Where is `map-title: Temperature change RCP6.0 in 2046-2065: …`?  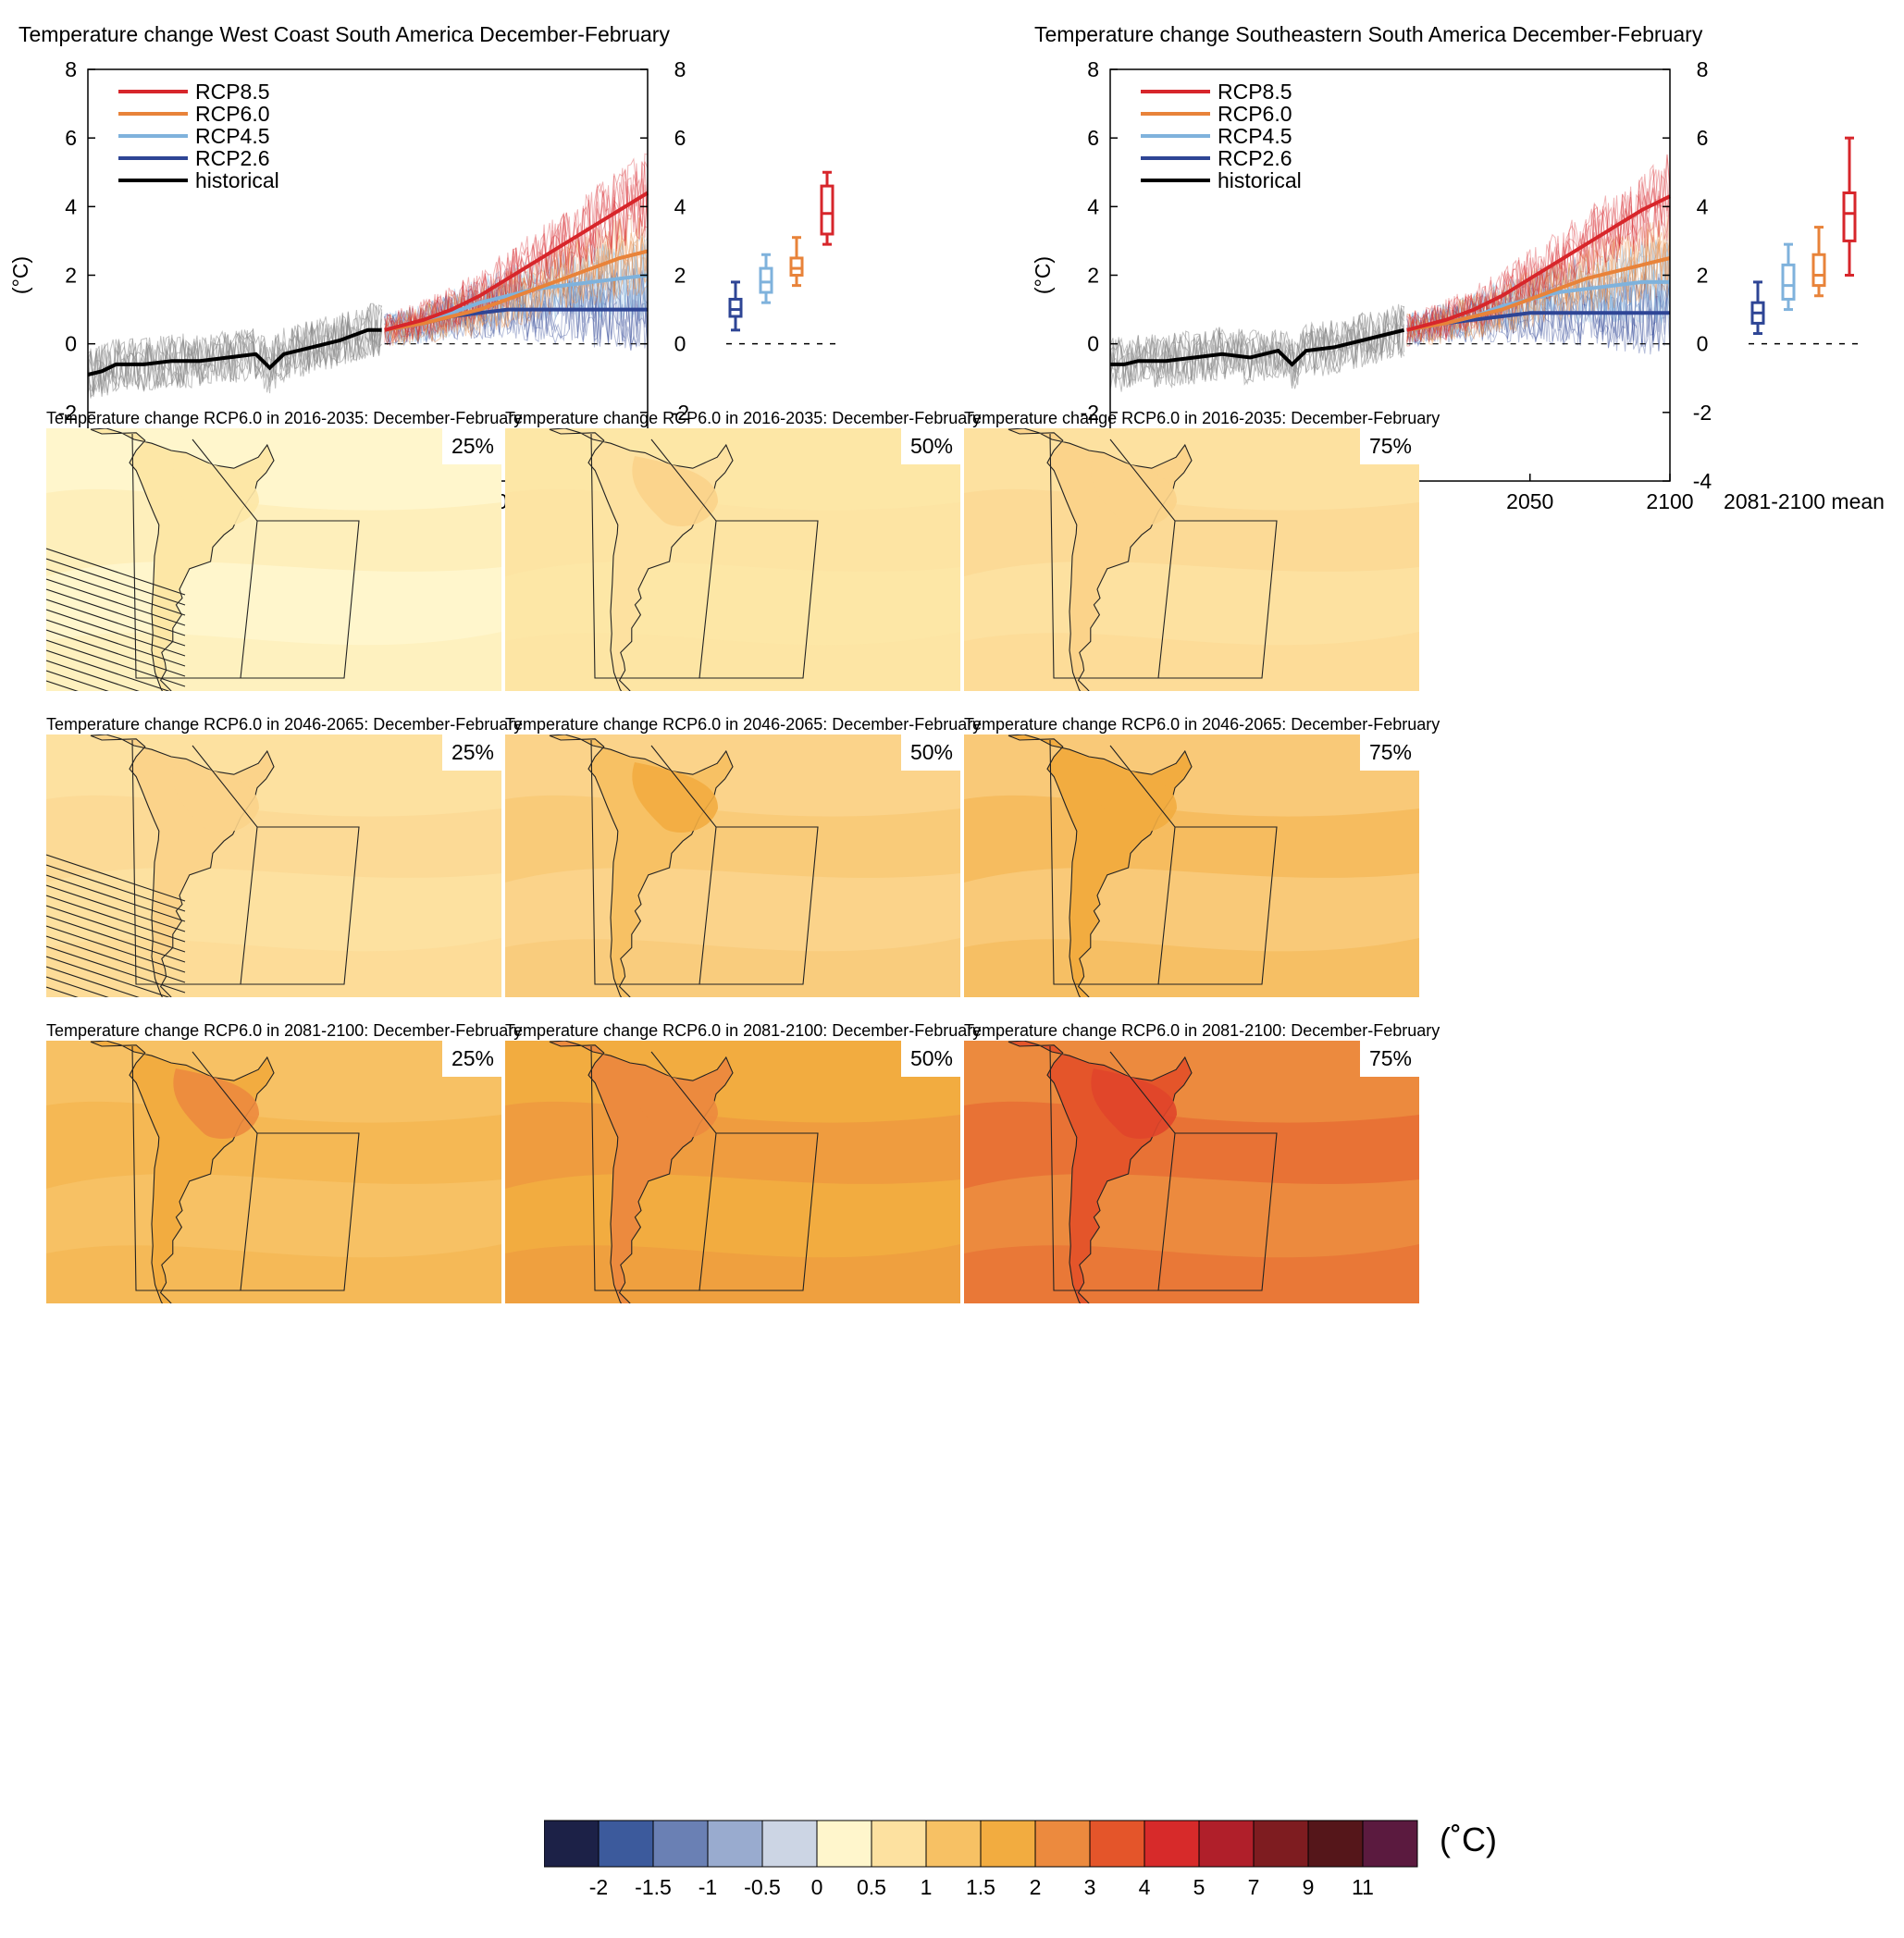
map-title: Temperature change RCP6.0 in 2046-2065: … is located at coordinates (743, 724).